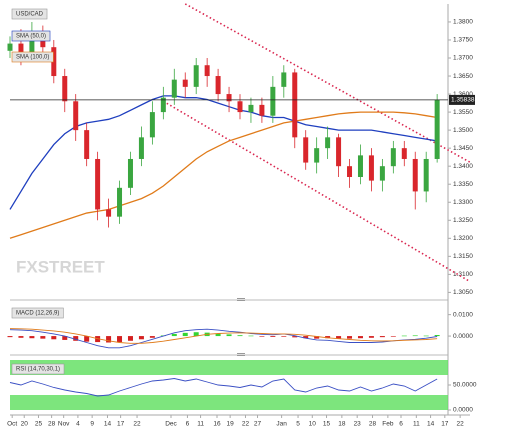 The height and width of the screenshot is (432, 506). I want to click on y-tick-label: 1.3250, so click(463, 220).